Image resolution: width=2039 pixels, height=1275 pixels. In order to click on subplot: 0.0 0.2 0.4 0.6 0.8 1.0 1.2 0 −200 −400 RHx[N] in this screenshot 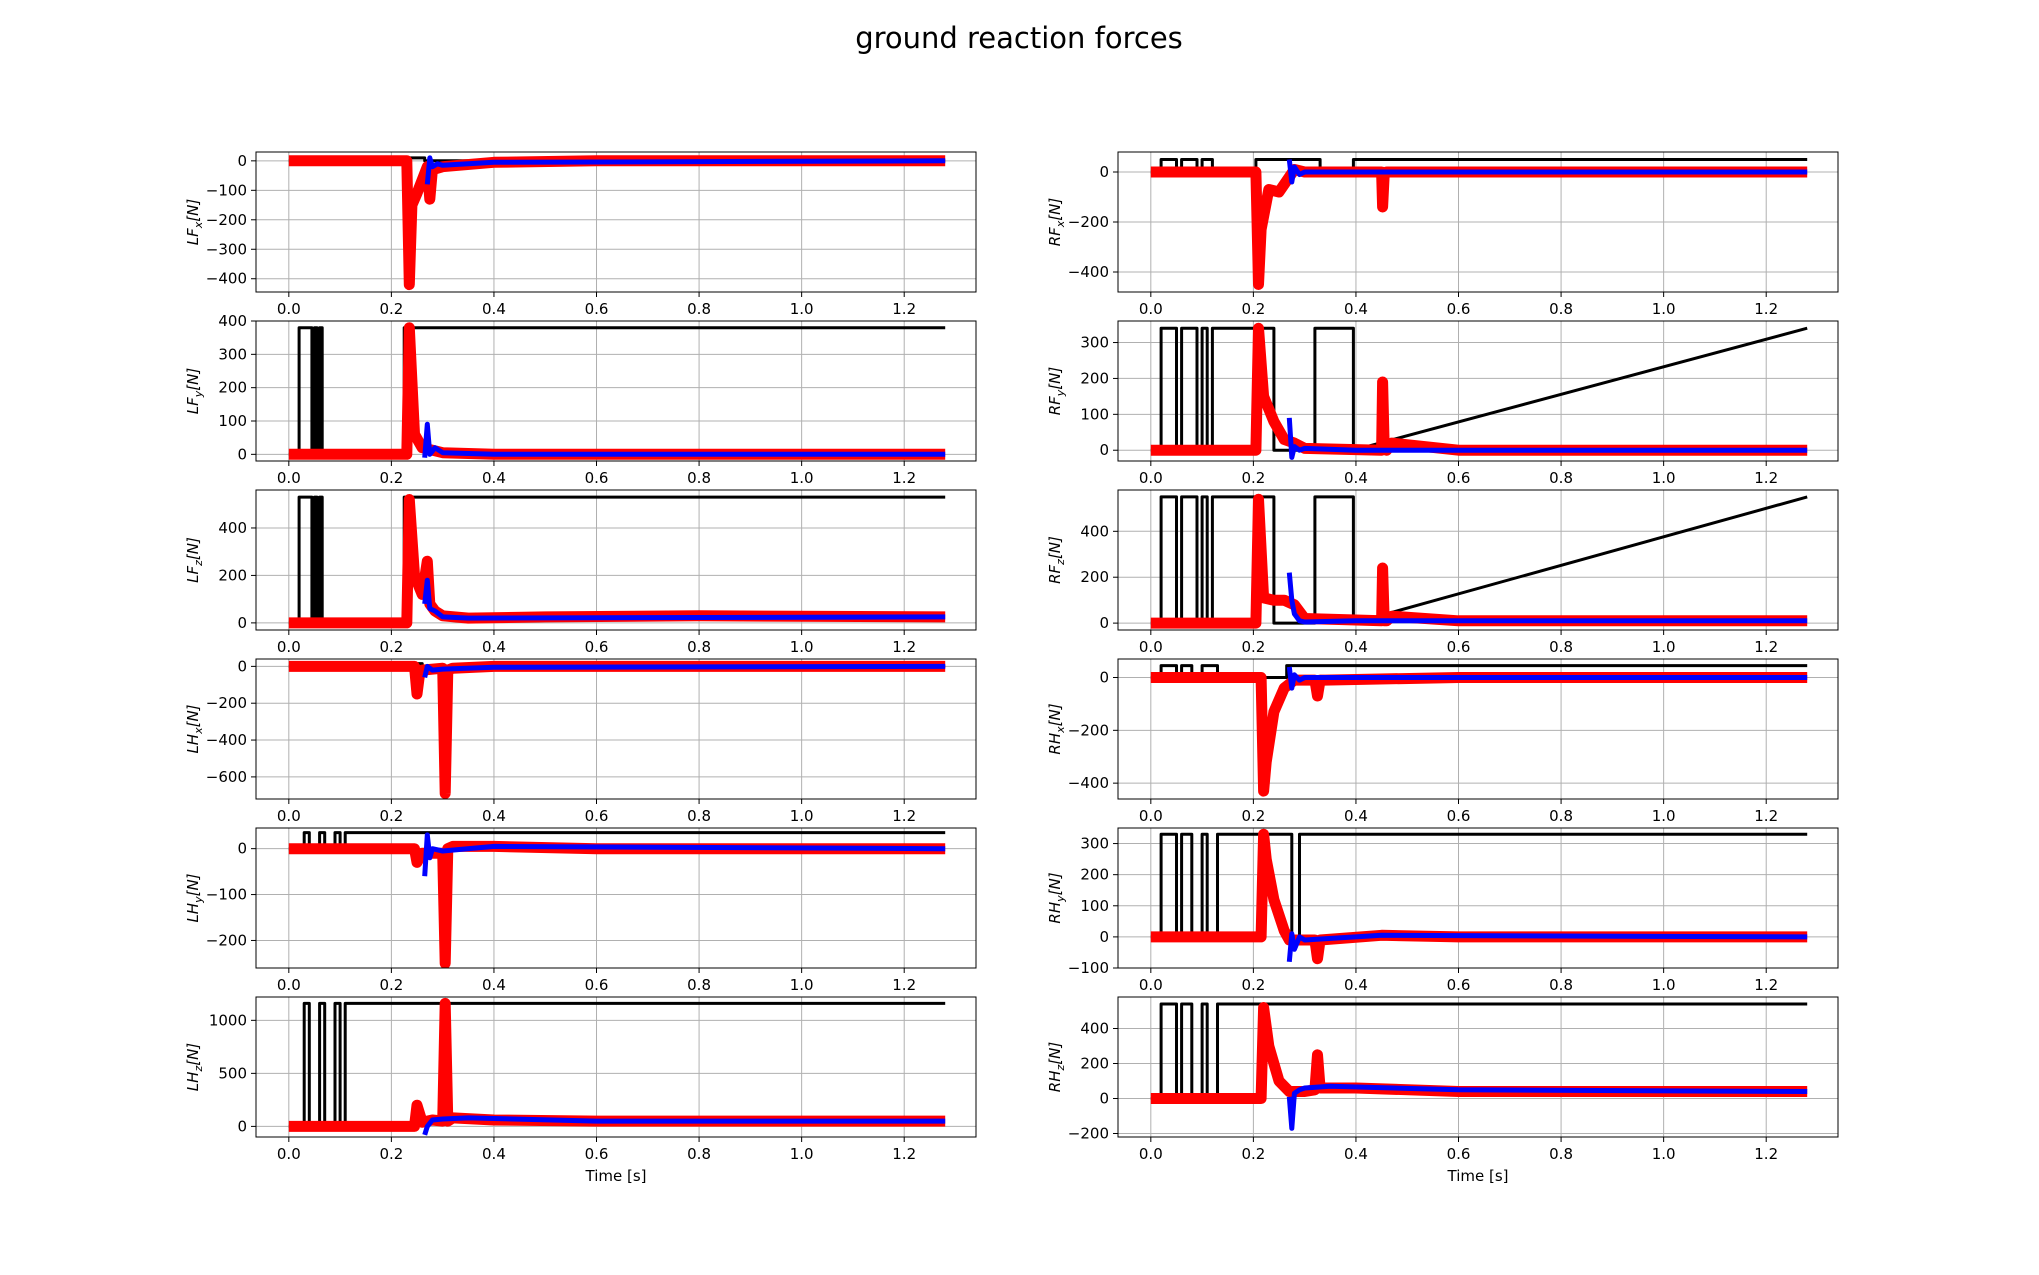, I will do `click(1442, 741)`.